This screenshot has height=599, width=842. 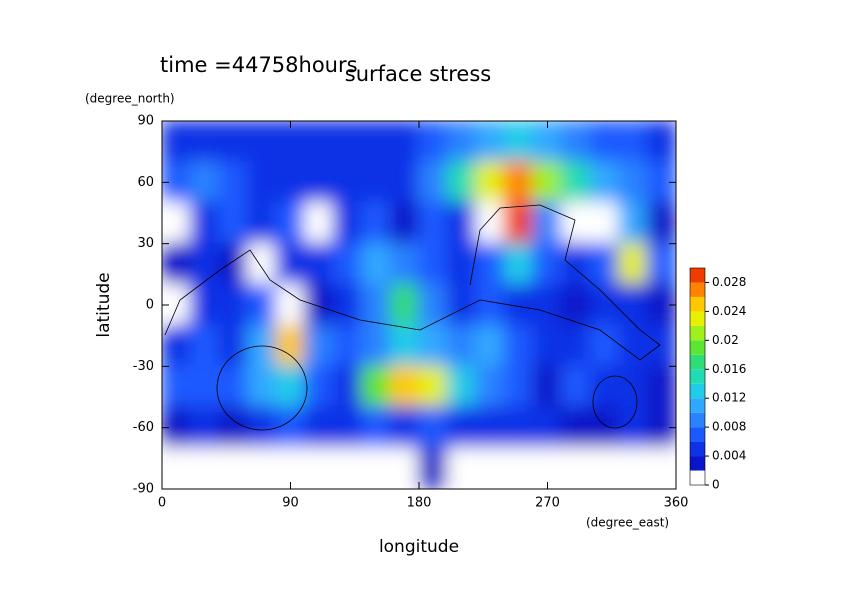 What do you see at coordinates (716, 485) in the screenshot?
I see `colorbar-tick-label: 0` at bounding box center [716, 485].